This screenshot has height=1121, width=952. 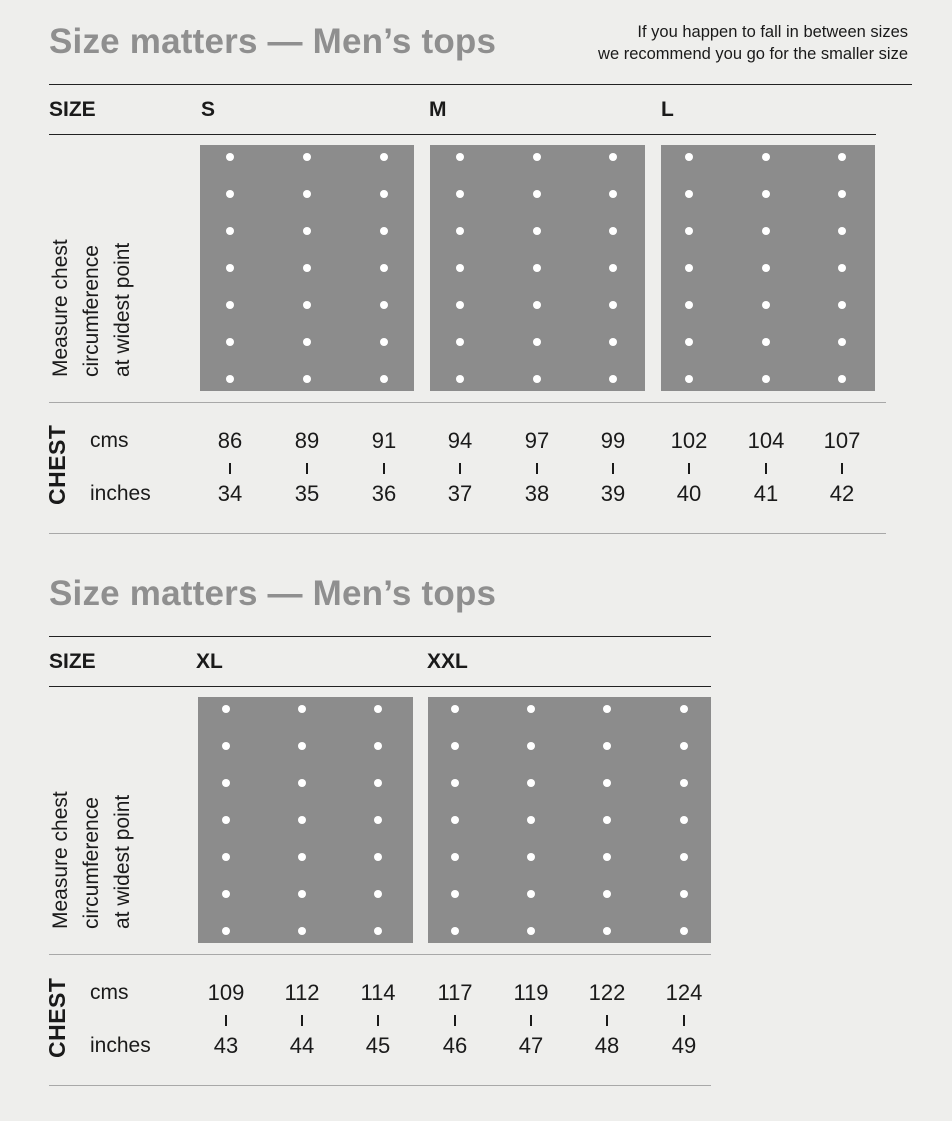 What do you see at coordinates (230, 493) in the screenshot?
I see `chest-inch-value: 34` at bounding box center [230, 493].